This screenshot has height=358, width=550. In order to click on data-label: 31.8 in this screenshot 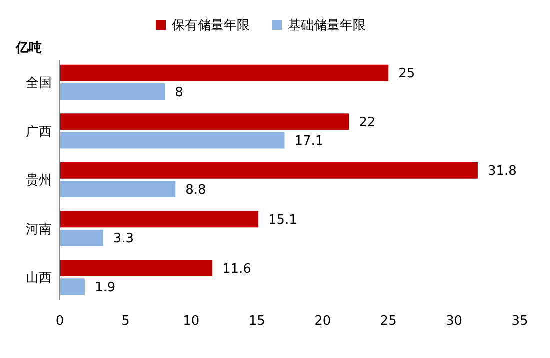, I will do `click(502, 172)`.